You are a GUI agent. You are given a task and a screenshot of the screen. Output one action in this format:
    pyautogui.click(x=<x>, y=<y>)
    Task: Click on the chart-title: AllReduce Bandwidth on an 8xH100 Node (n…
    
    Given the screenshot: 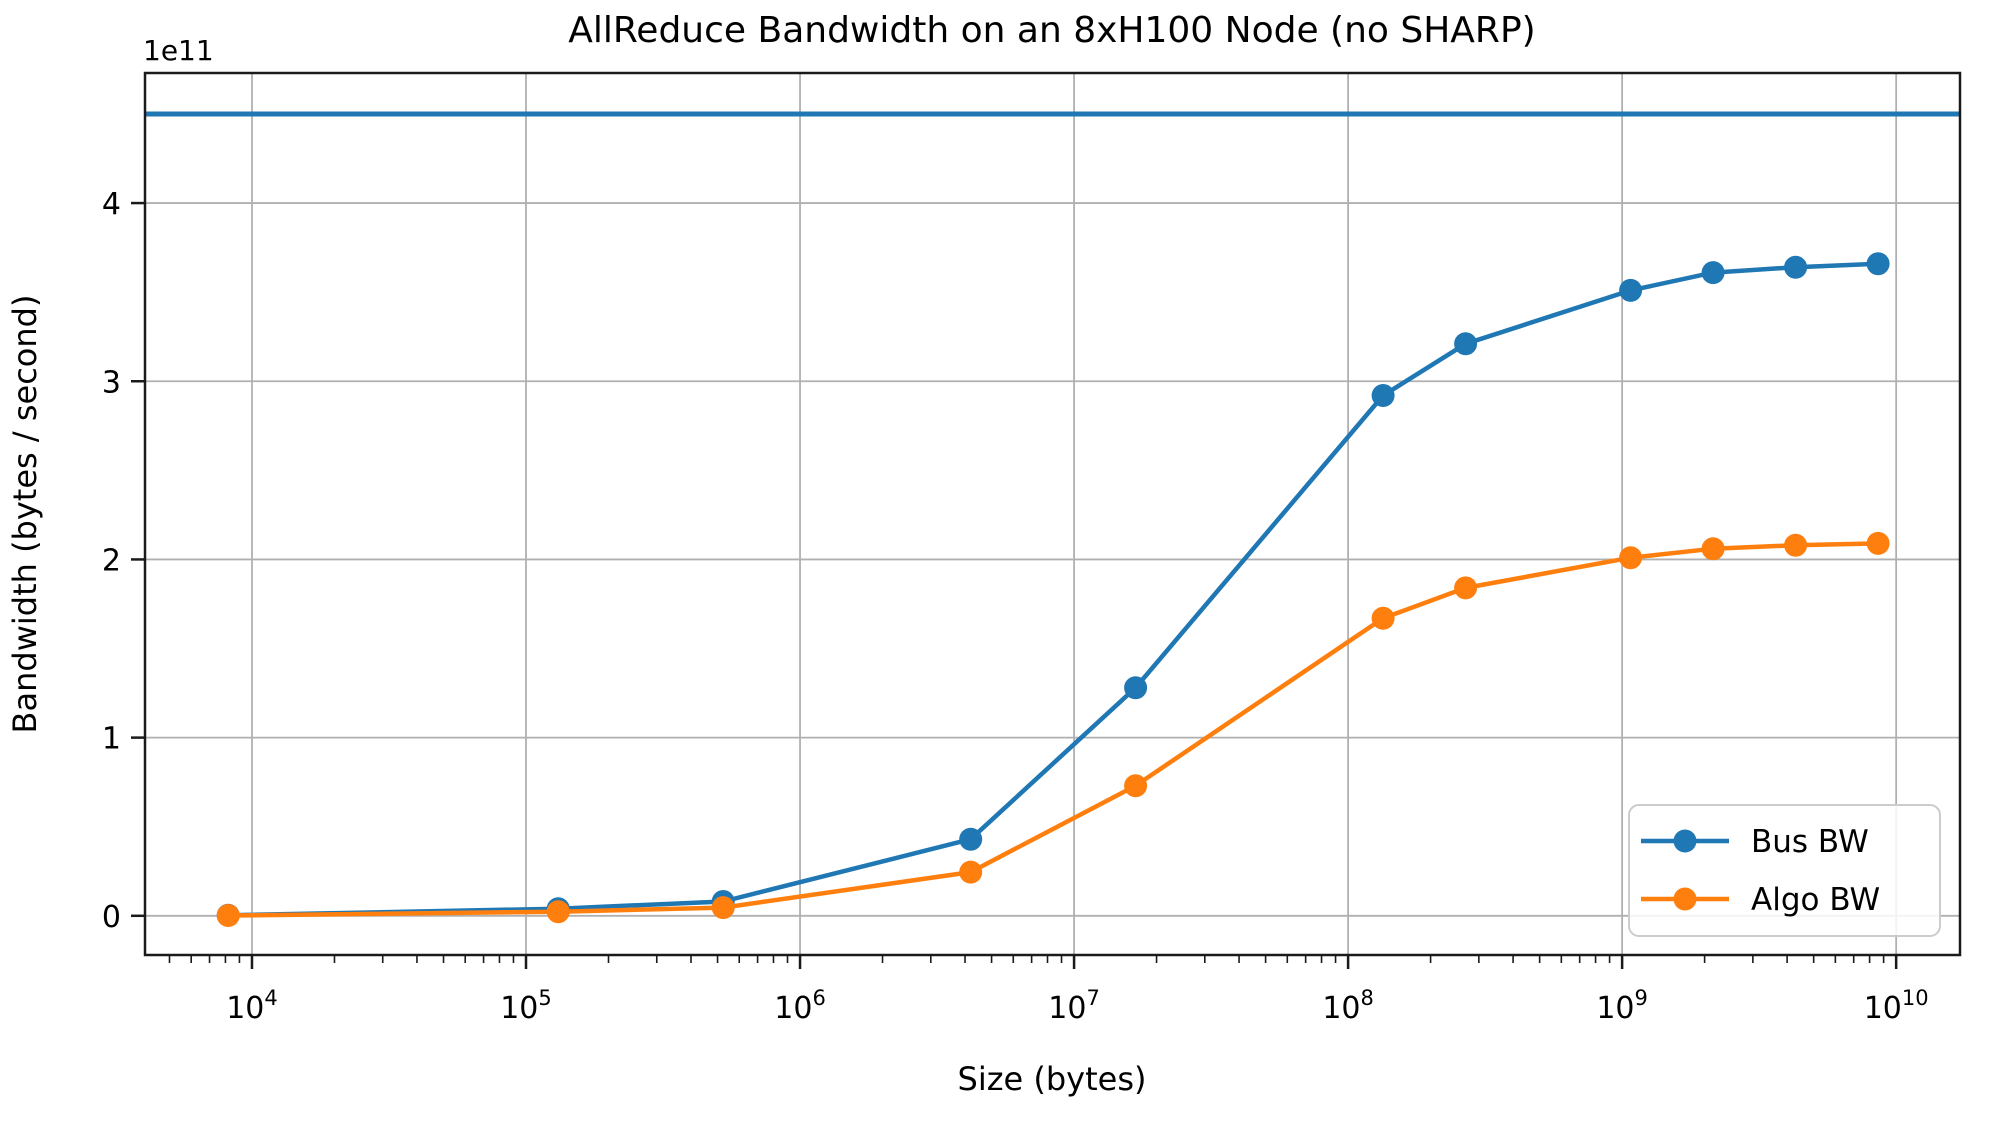 What is the action you would take?
    pyautogui.click(x=1051, y=30)
    